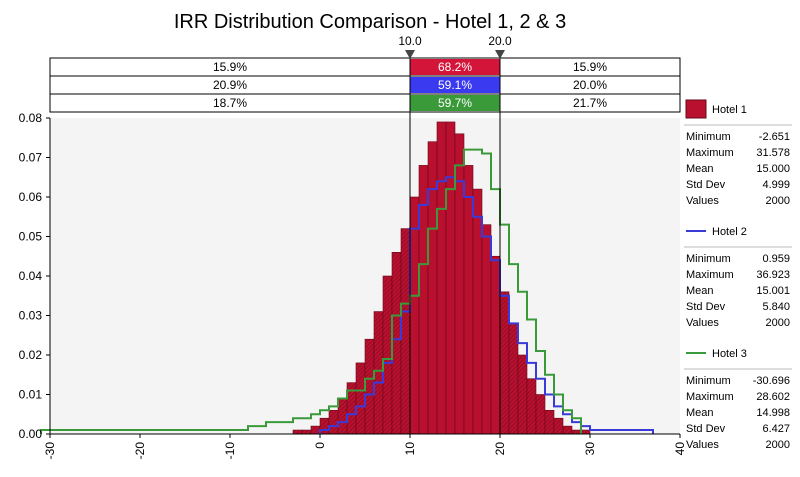  I want to click on band-mid-value: 59.1%, so click(455, 85).